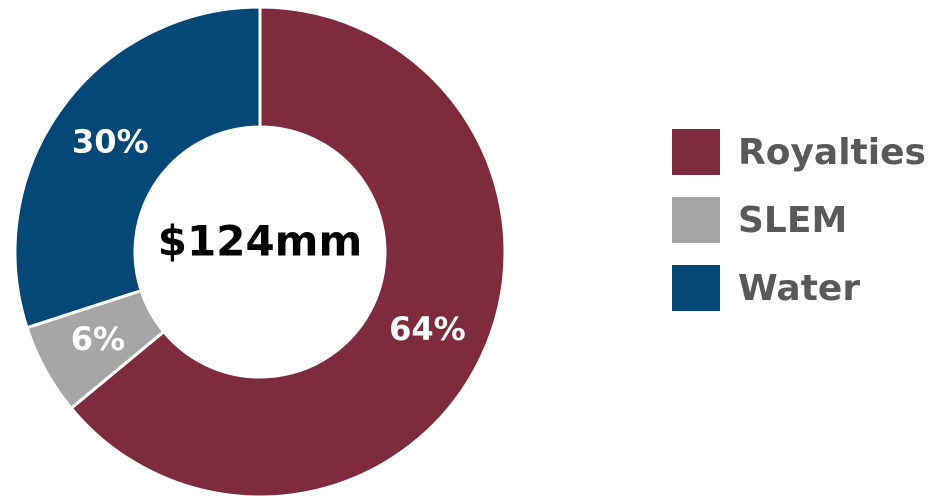 This screenshot has width=950, height=497. I want to click on slice-label-water: 30%, so click(110, 141).